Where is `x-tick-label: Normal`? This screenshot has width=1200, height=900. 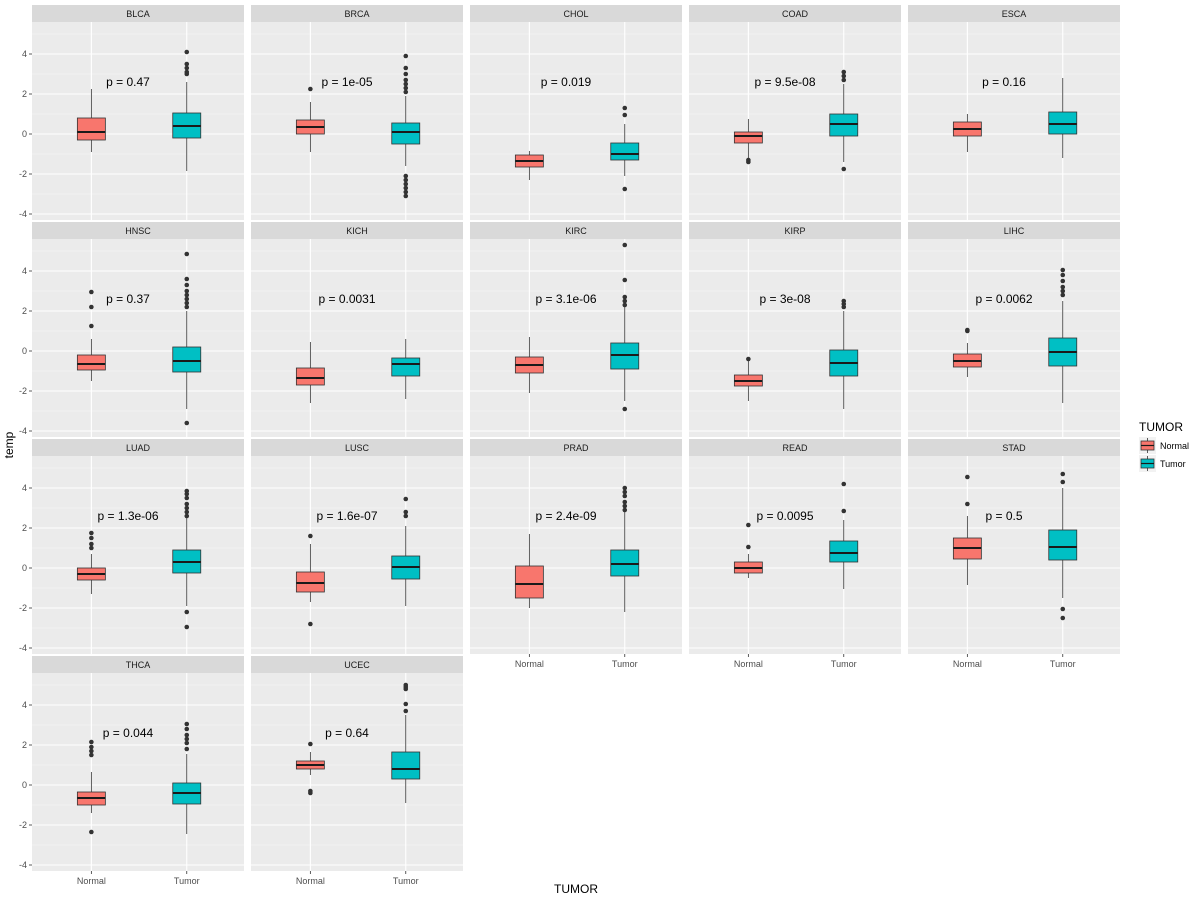
x-tick-label: Normal is located at coordinates (748, 664).